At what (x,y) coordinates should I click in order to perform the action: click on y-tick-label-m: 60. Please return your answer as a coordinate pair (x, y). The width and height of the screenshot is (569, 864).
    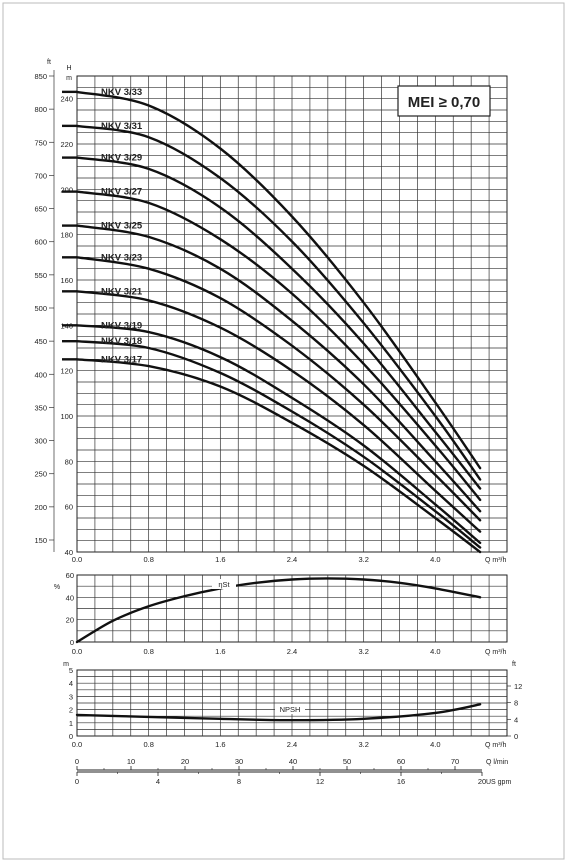
    Looking at the image, I should click on (69, 507).